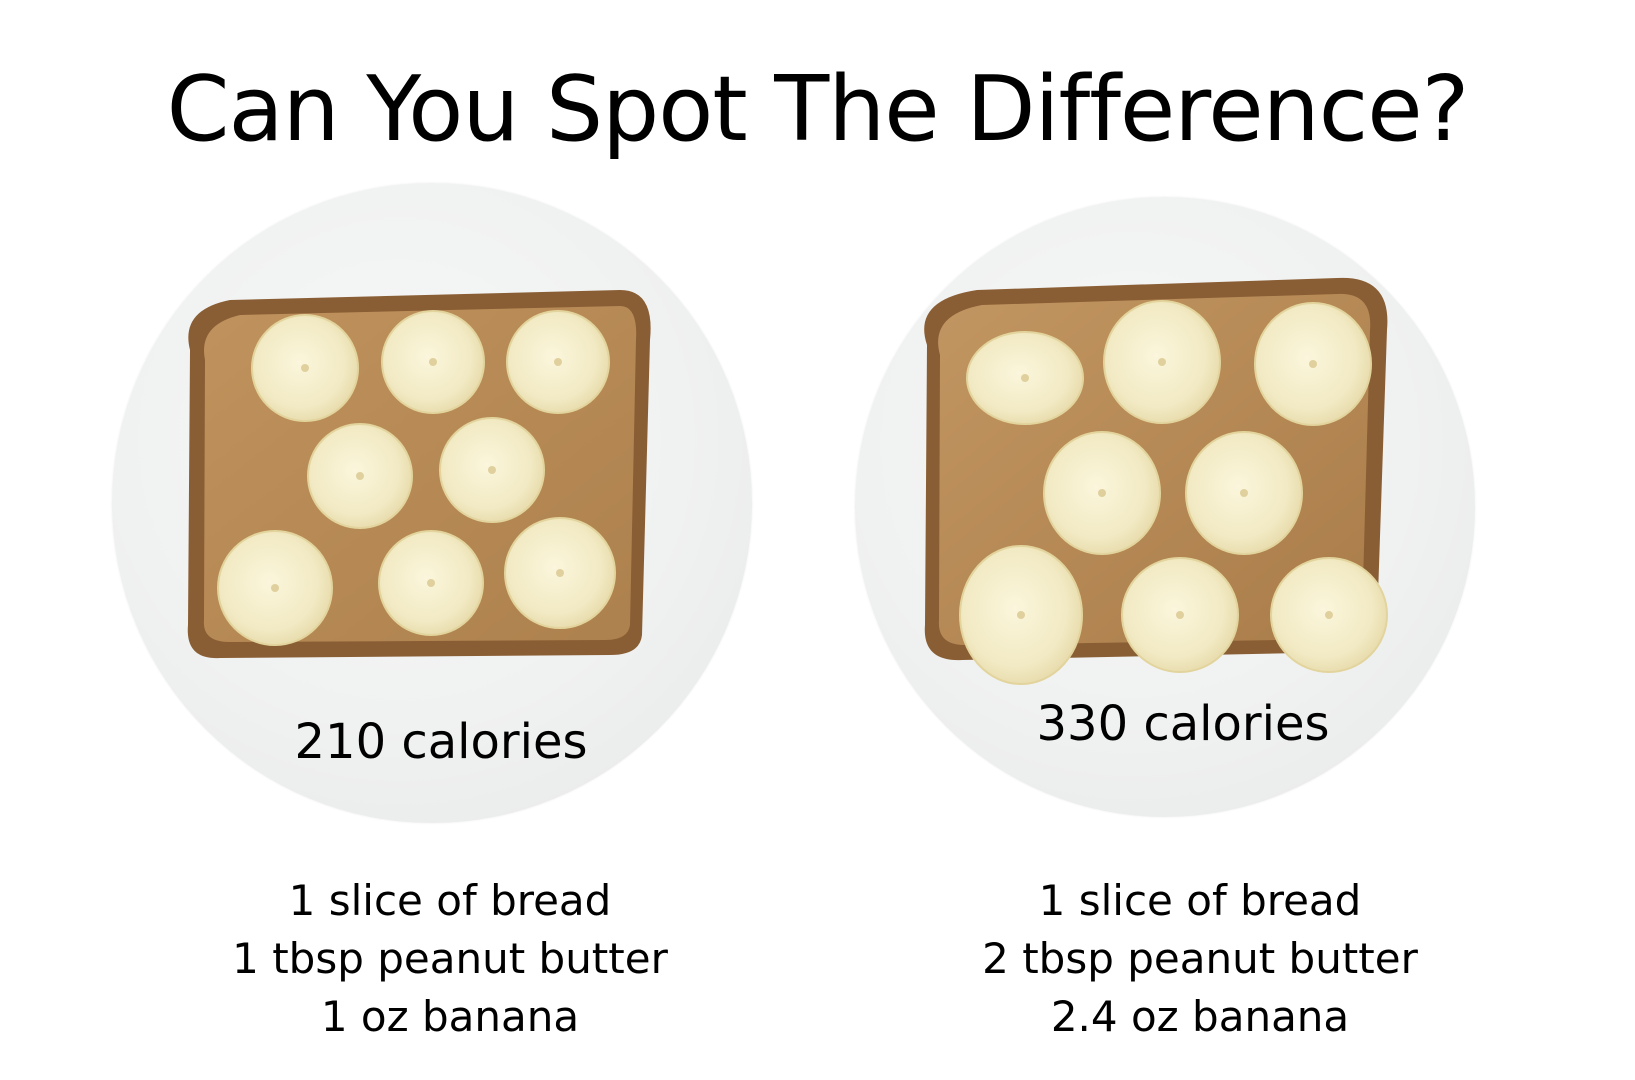 This screenshot has height=1080, width=1635. I want to click on ingredient-banana-left: 1 oz banana, so click(450, 1016).